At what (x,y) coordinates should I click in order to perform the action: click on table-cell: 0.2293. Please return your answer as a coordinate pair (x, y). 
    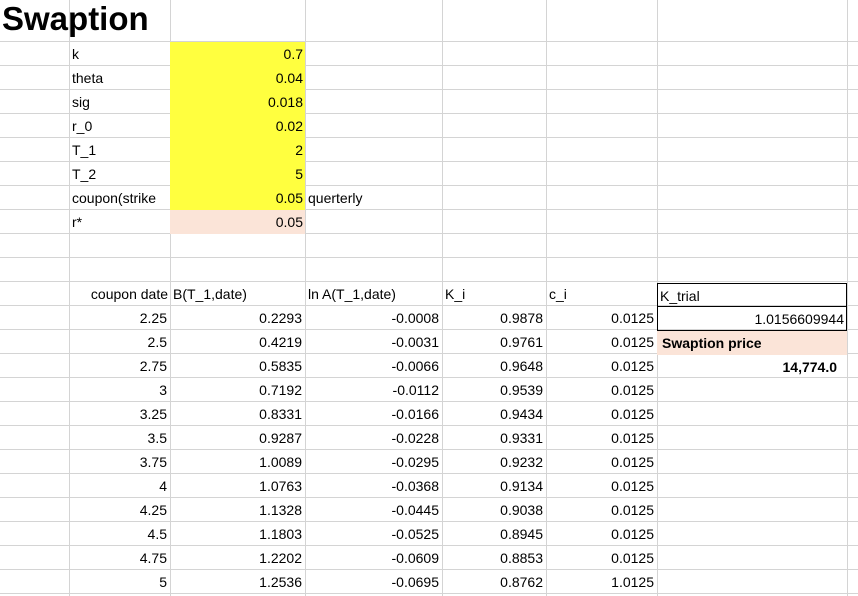
    Looking at the image, I should click on (280, 318).